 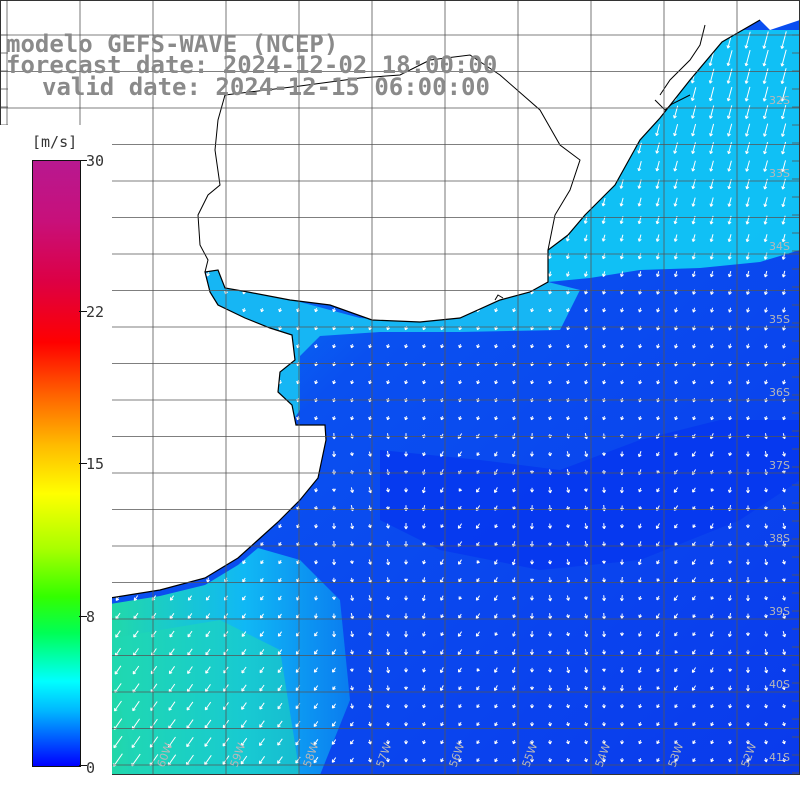 What do you see at coordinates (590, 495) in the screenshot?
I see `deep-core` at bounding box center [590, 495].